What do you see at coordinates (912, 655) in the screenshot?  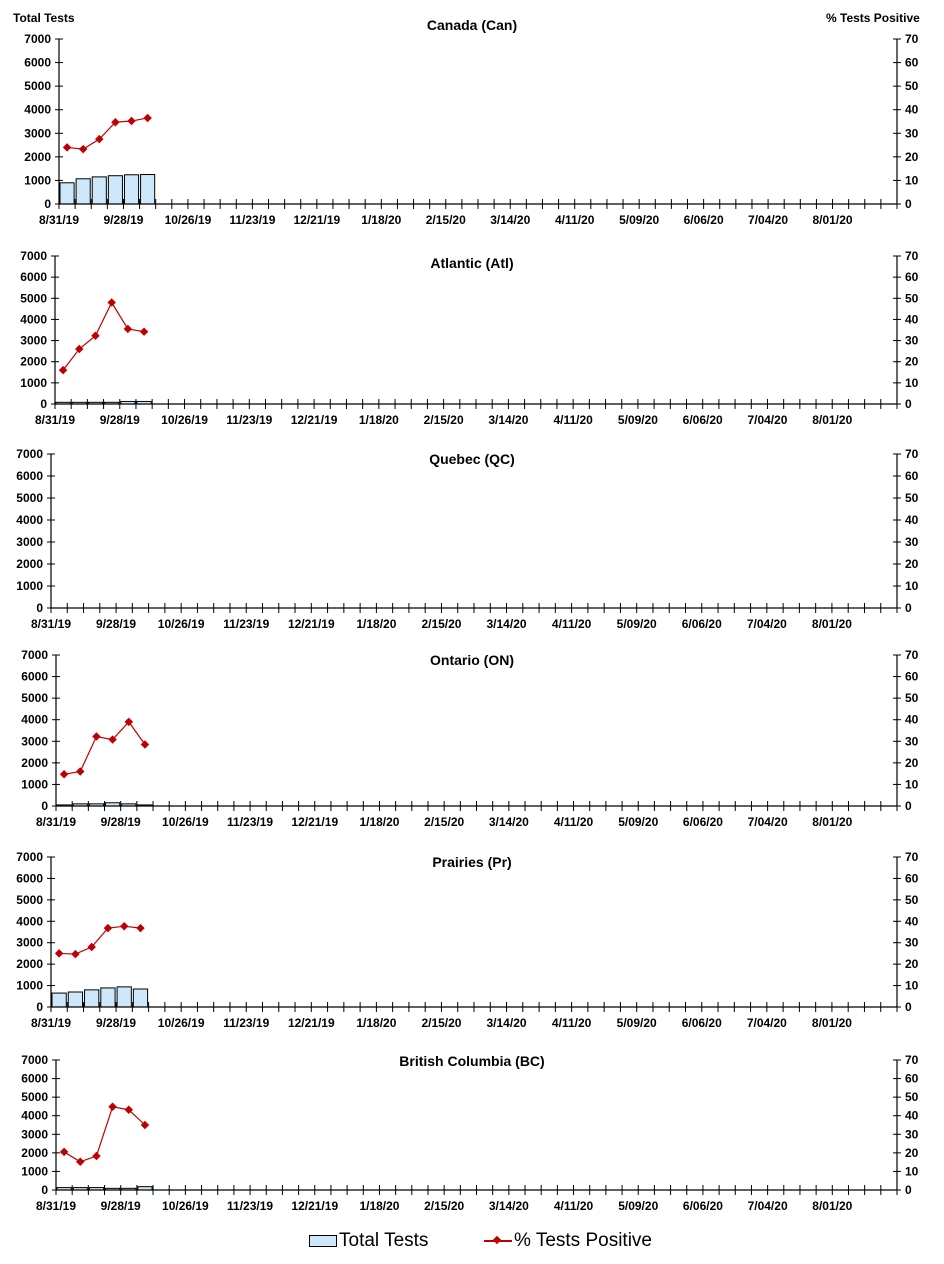 I see `y2-tick-label: 70` at bounding box center [912, 655].